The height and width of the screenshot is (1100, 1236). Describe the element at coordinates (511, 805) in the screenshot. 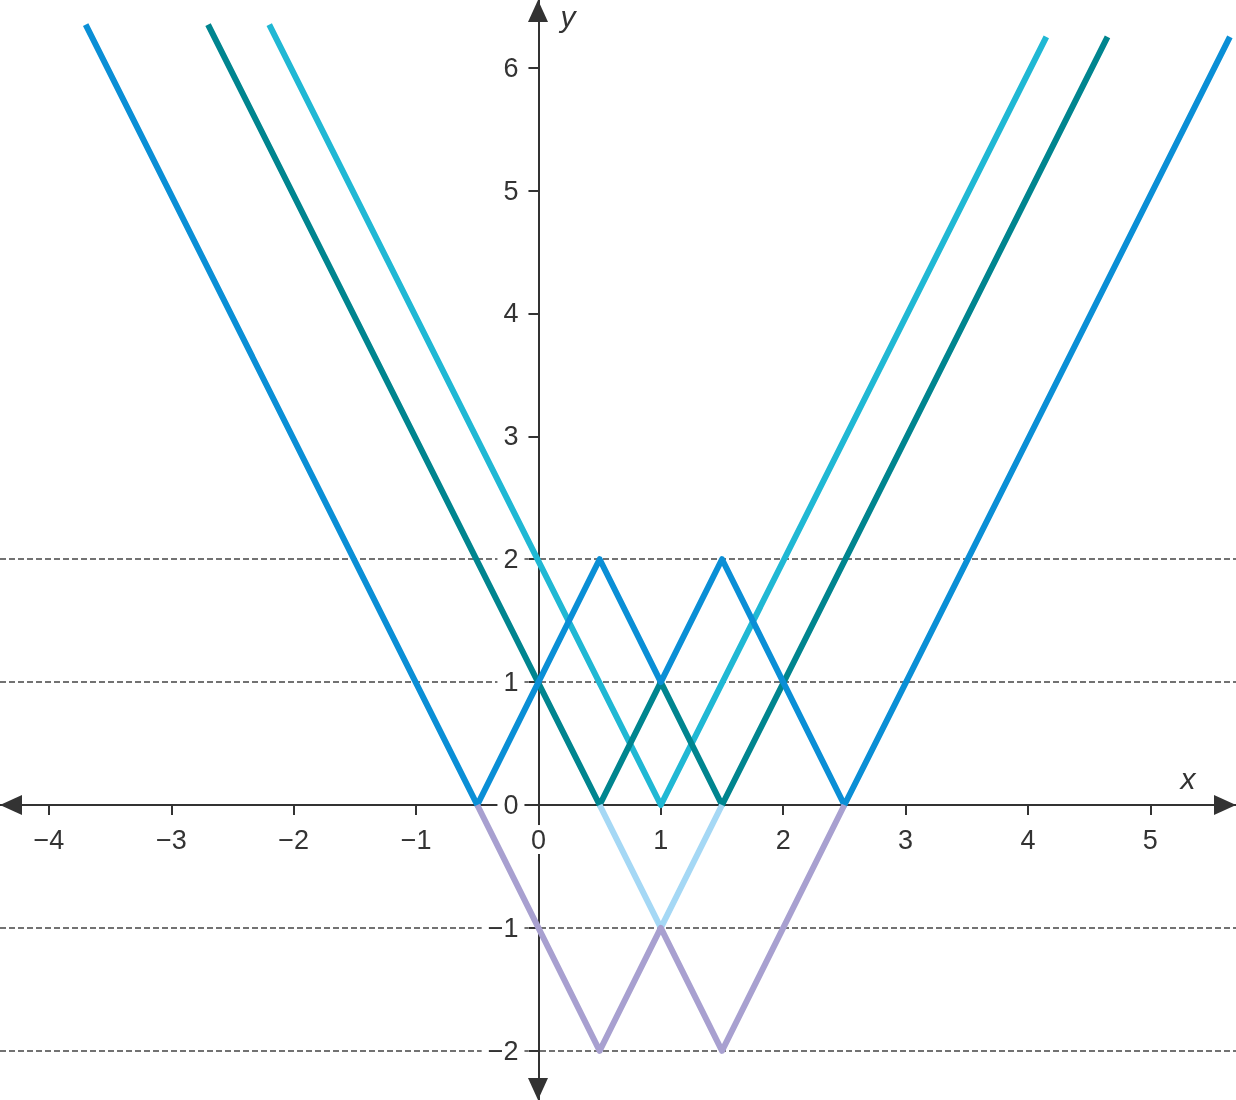

I see `y-tick-label: 0` at that location.